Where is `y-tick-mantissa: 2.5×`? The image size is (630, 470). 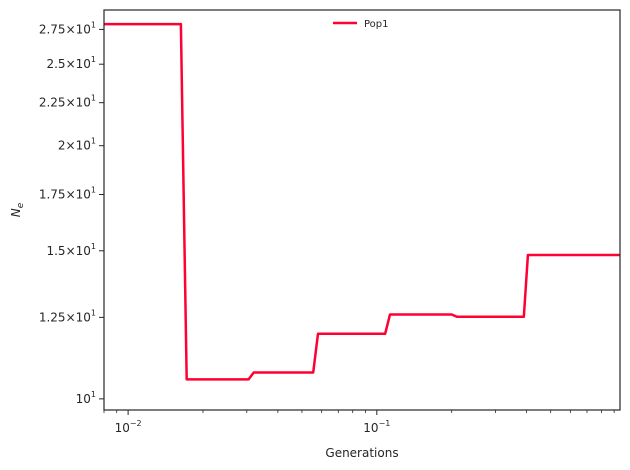 y-tick-mantissa: 2.5× is located at coordinates (60, 64).